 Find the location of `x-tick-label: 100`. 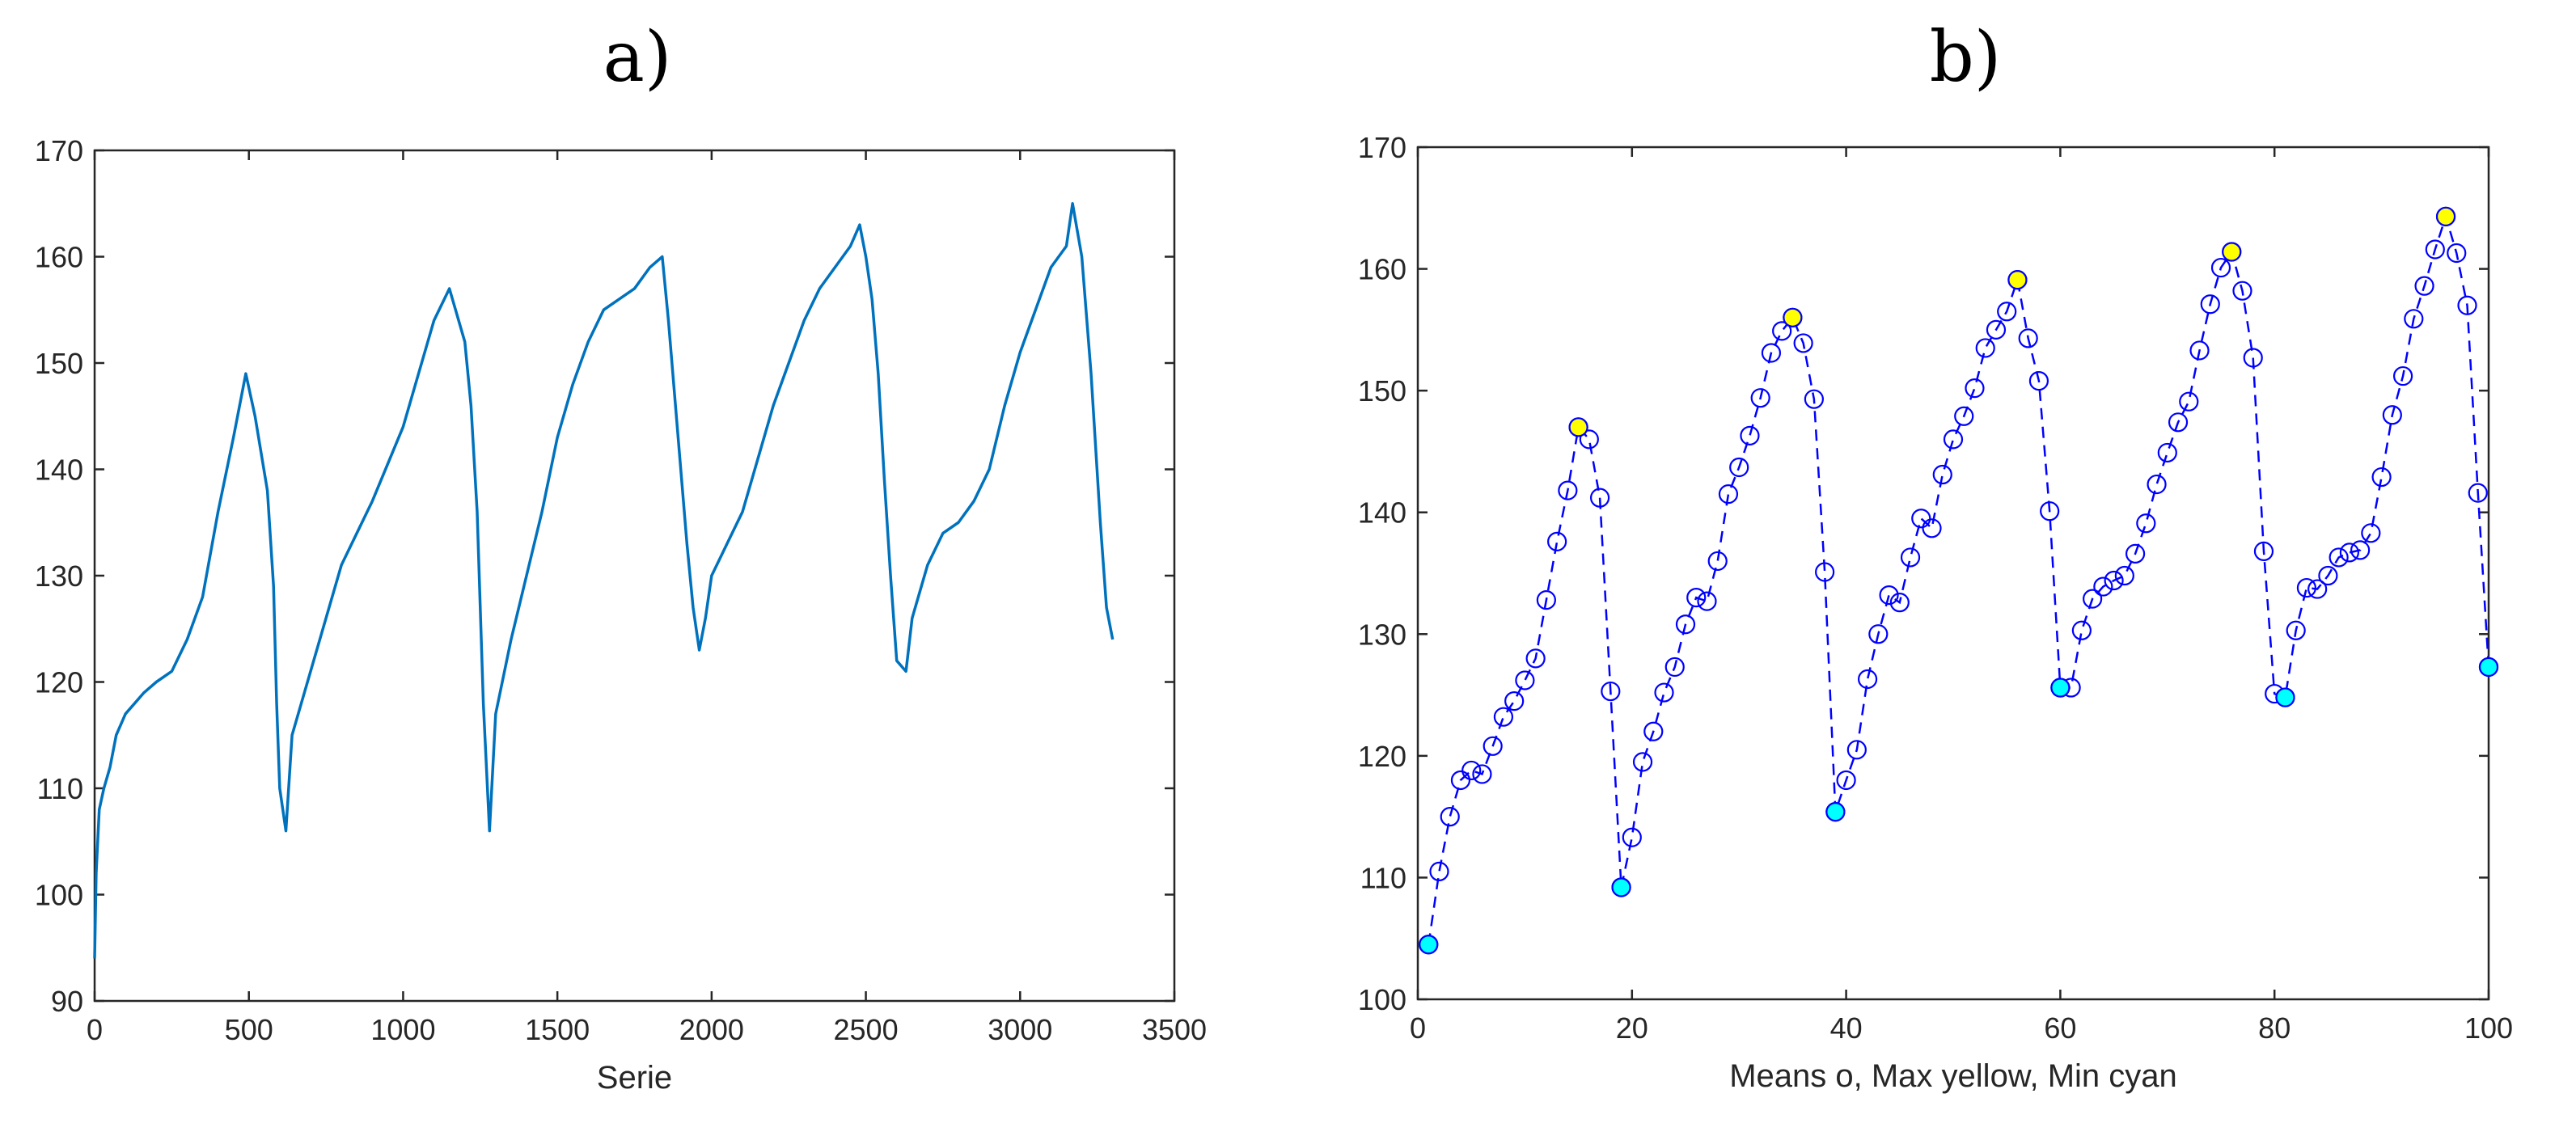

x-tick-label: 100 is located at coordinates (2489, 1028).